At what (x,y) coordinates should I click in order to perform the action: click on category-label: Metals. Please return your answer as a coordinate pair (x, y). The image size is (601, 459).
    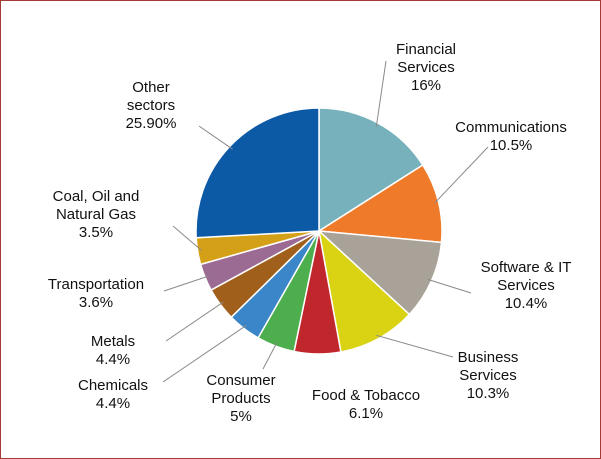
    Looking at the image, I should click on (113, 341).